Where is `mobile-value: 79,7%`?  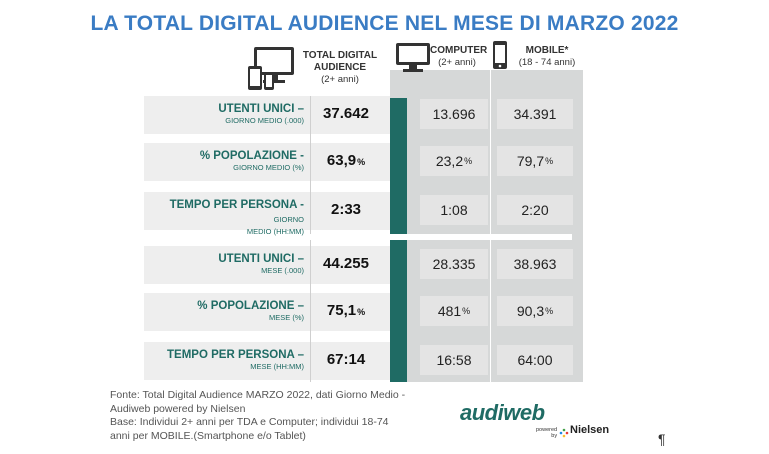
mobile-value: 79,7% is located at coordinates (535, 161).